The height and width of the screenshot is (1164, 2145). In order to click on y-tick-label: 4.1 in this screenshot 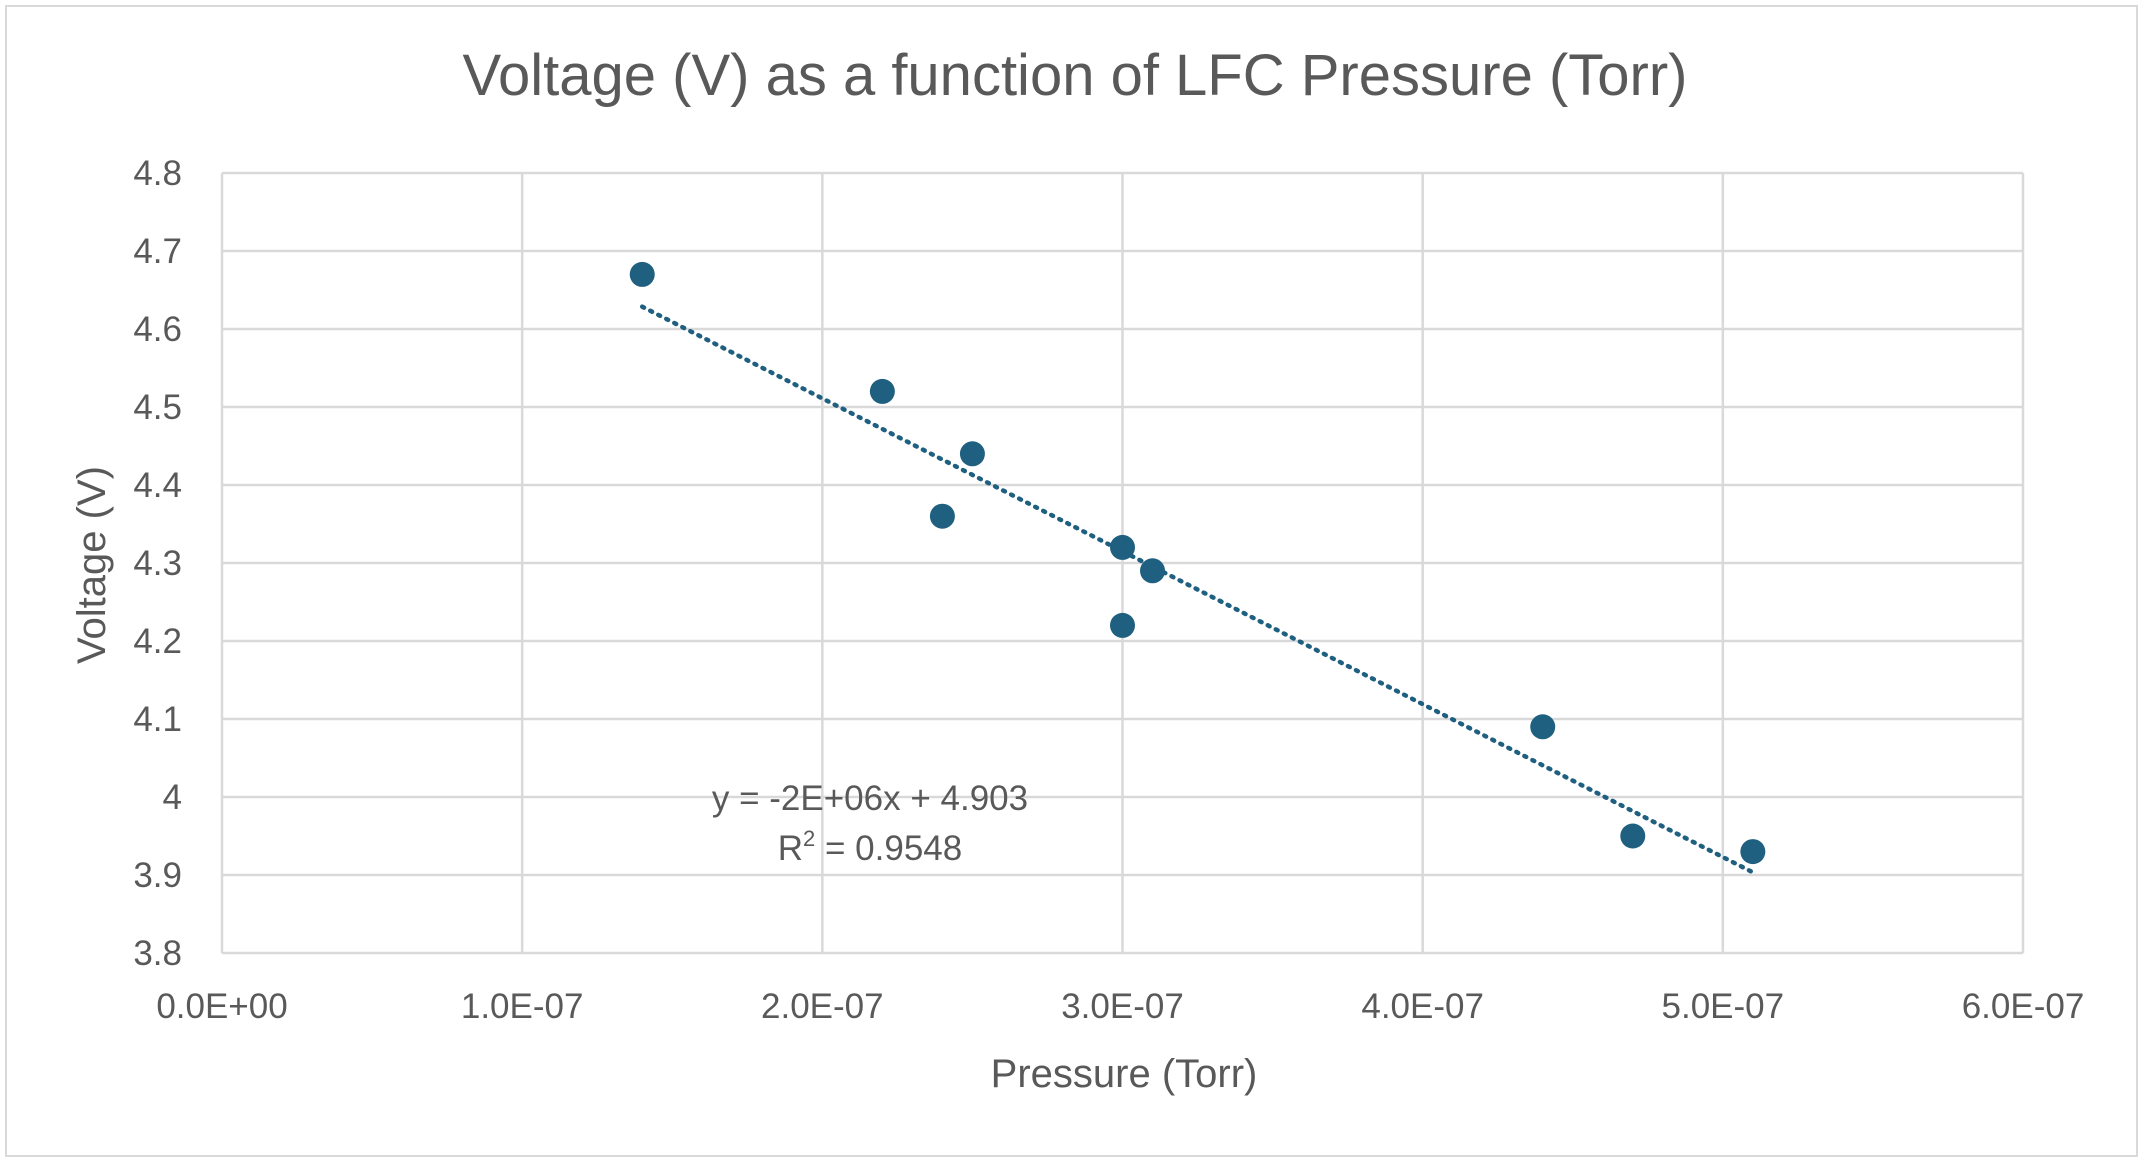, I will do `click(157, 719)`.